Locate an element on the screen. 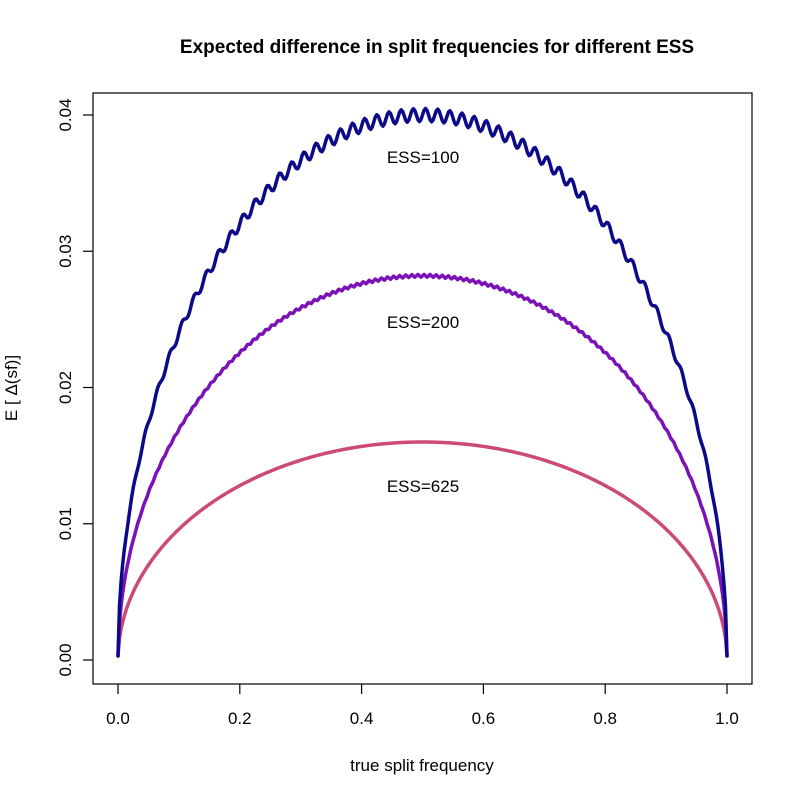 The image size is (800, 800). y-tick-label: 0.00 is located at coordinates (65, 659).